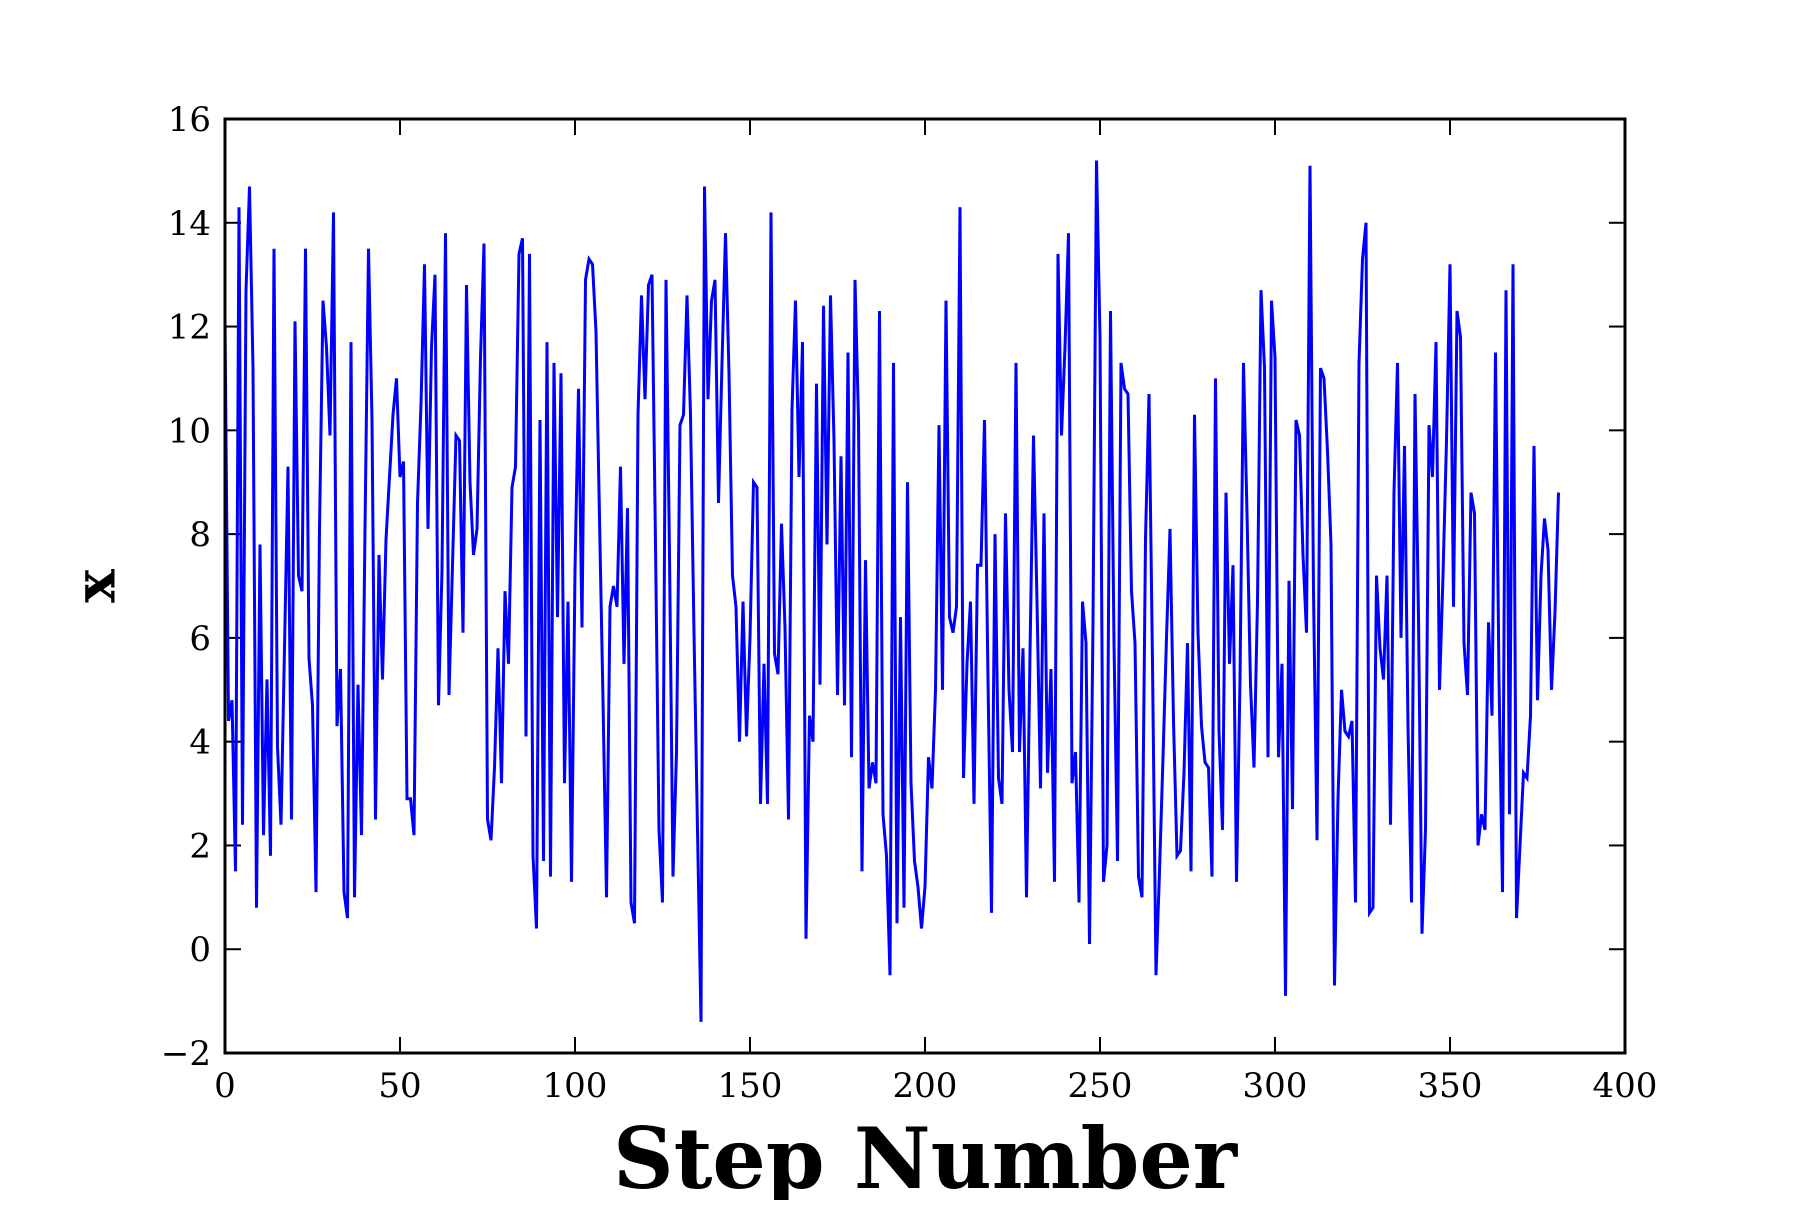 Image resolution: width=1800 pixels, height=1205 pixels. What do you see at coordinates (96, 586) in the screenshot?
I see `y-axis-label: x` at bounding box center [96, 586].